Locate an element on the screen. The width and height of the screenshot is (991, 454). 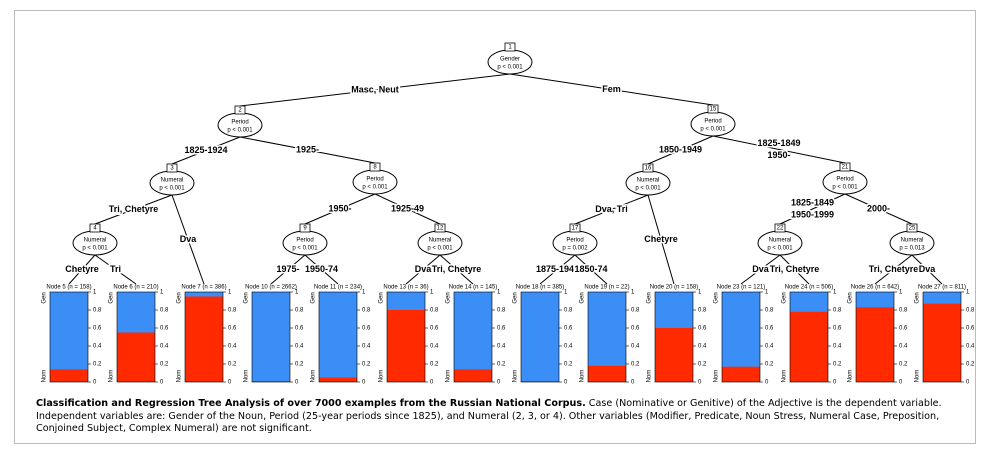
edge-label: Tri, Chetyre is located at coordinates (134, 209).